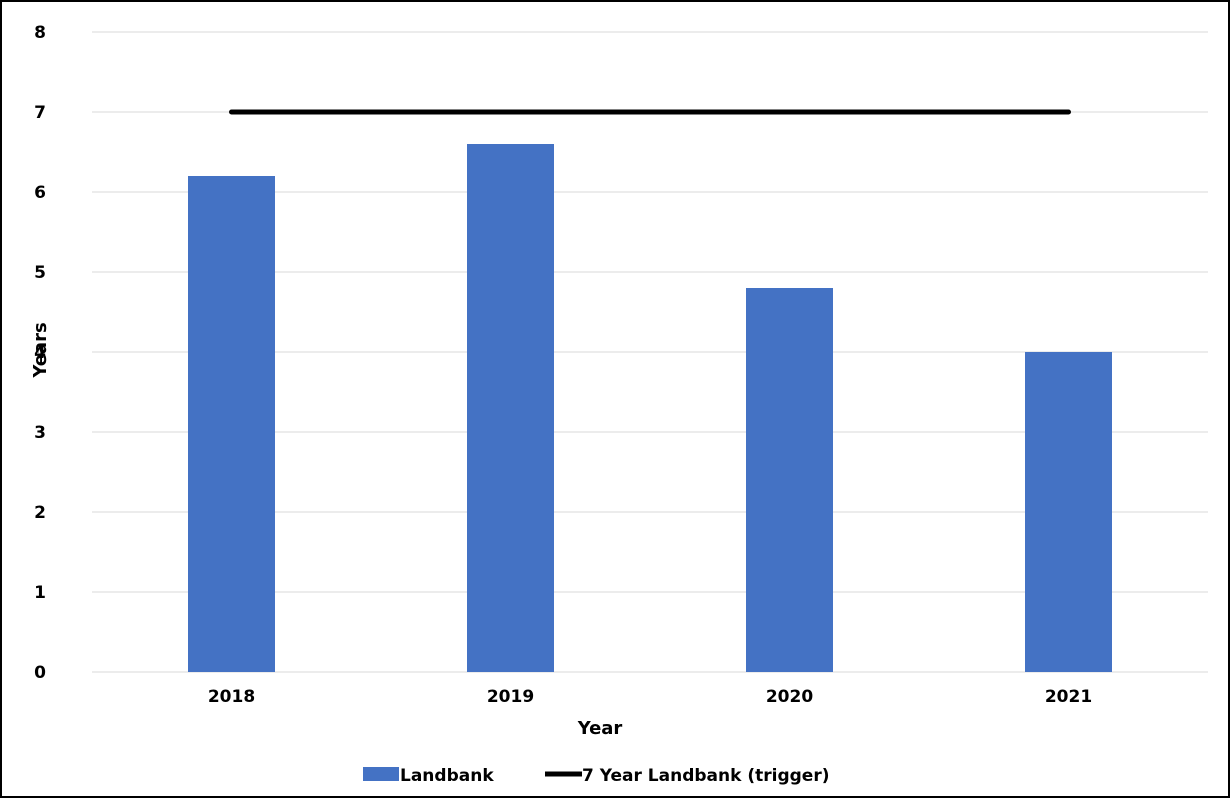 Image resolution: width=1230 pixels, height=798 pixels. I want to click on y-tick-label-0: 0, so click(40, 673).